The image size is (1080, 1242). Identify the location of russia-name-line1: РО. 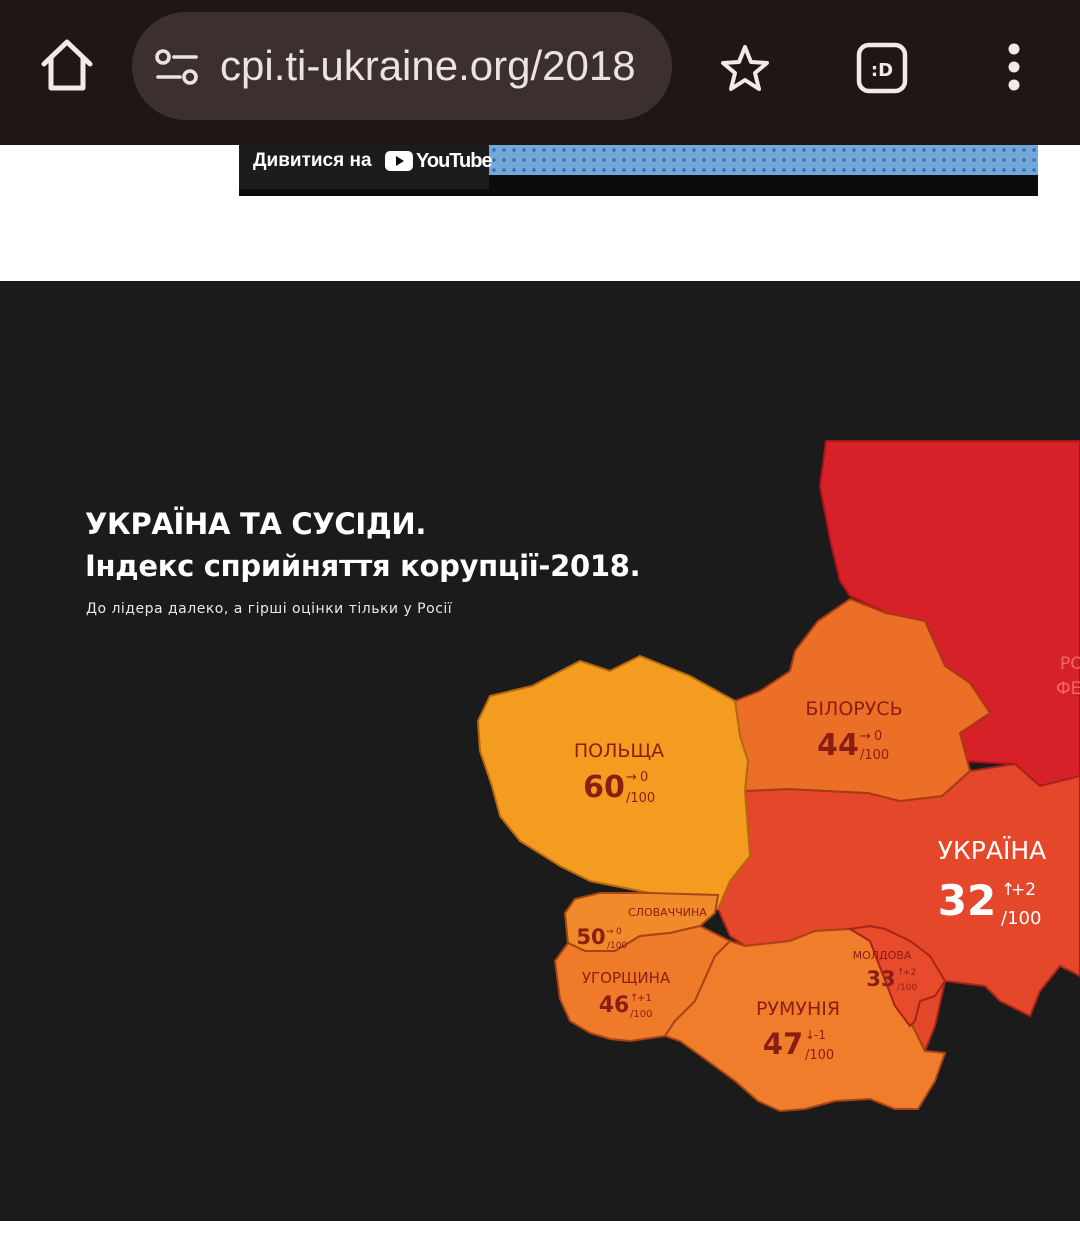
(1070, 664).